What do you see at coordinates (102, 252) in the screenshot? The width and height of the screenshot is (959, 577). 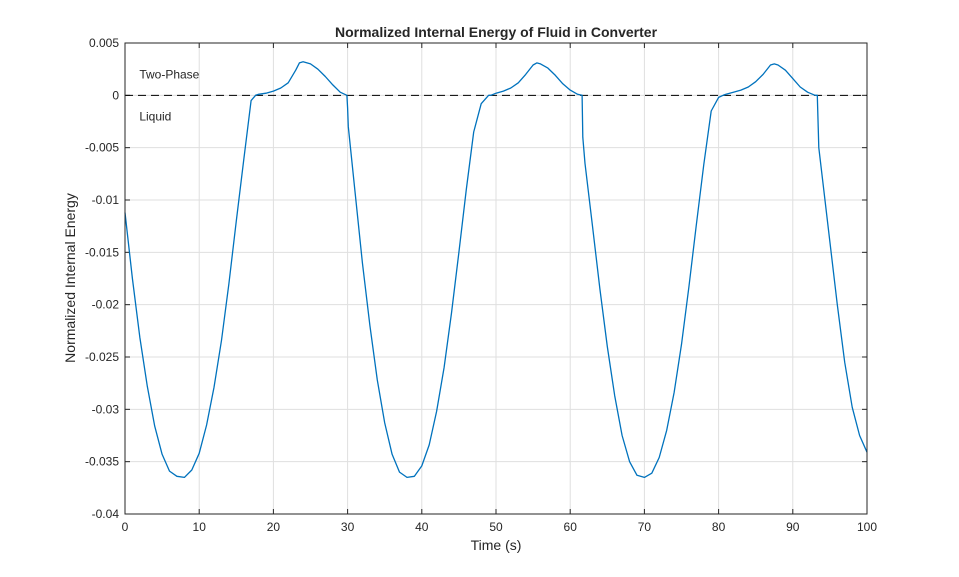 I see `y-tick-label: -0.015` at bounding box center [102, 252].